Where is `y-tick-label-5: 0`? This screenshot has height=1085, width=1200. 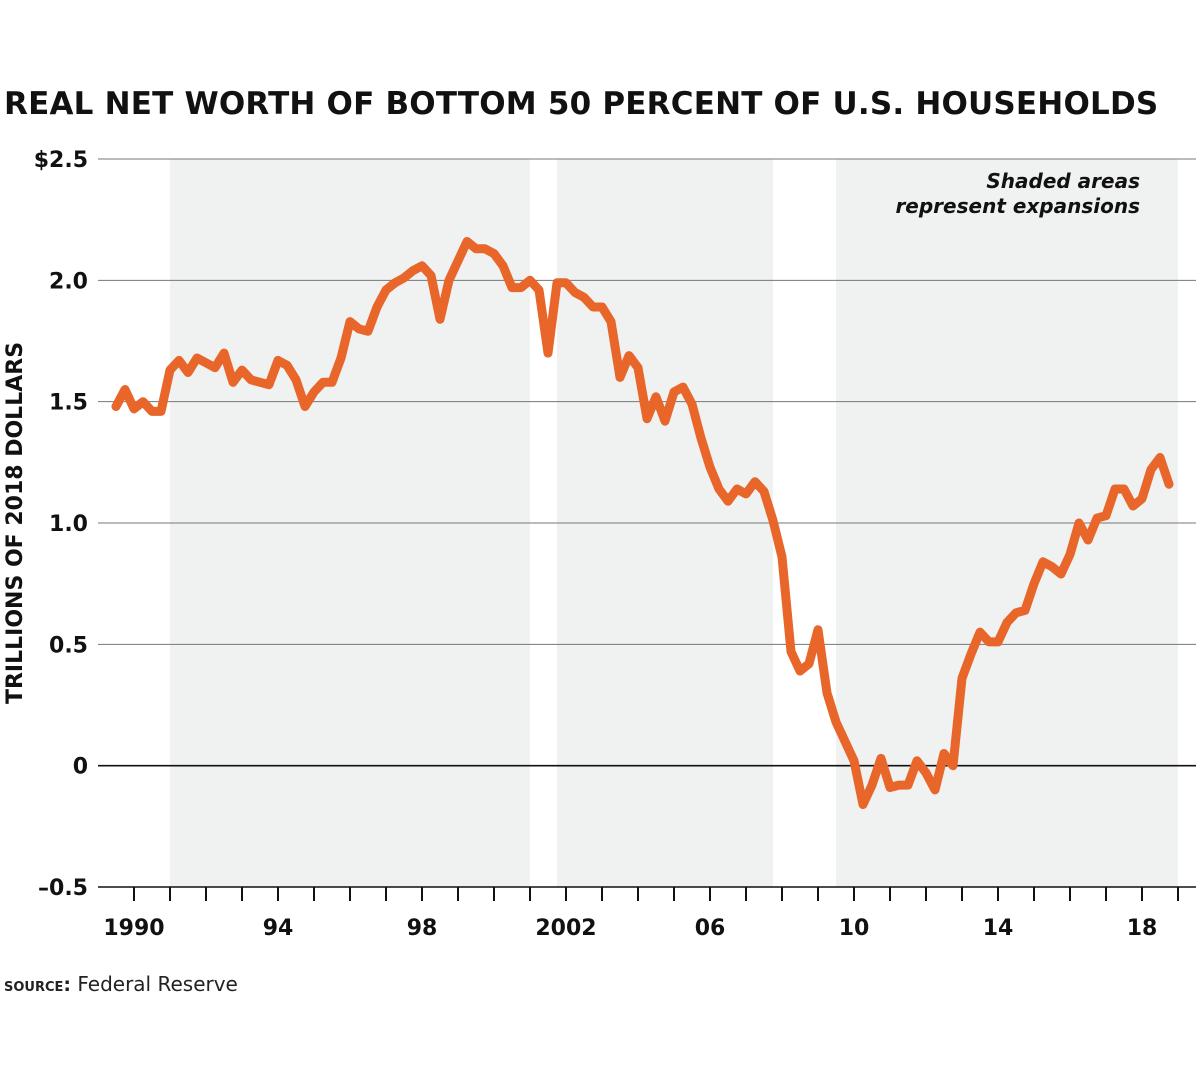 y-tick-label-5: 0 is located at coordinates (80, 767).